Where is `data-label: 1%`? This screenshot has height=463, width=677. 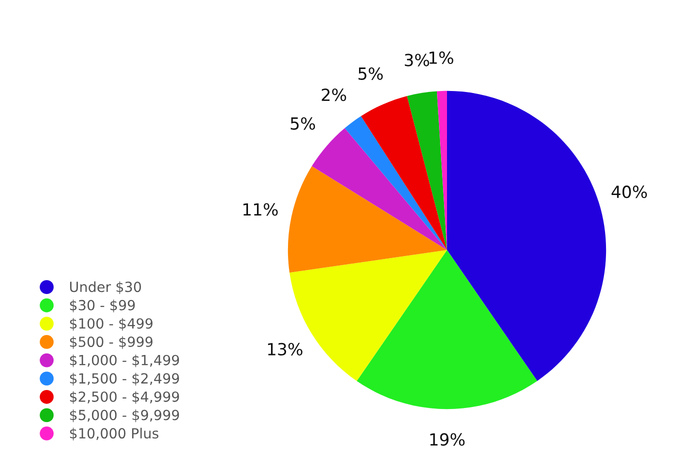 data-label: 1% is located at coordinates (442, 57).